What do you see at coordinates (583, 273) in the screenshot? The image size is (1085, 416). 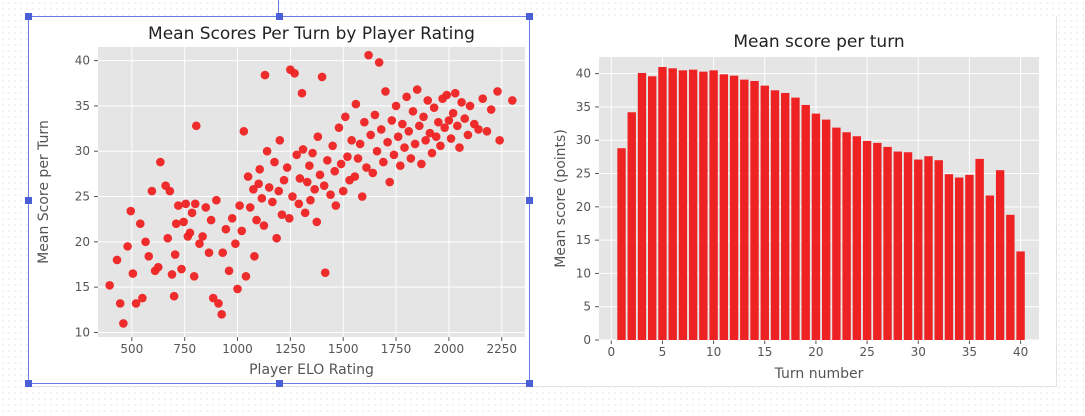 I see `bar-y-tick-label: 10` at bounding box center [583, 273].